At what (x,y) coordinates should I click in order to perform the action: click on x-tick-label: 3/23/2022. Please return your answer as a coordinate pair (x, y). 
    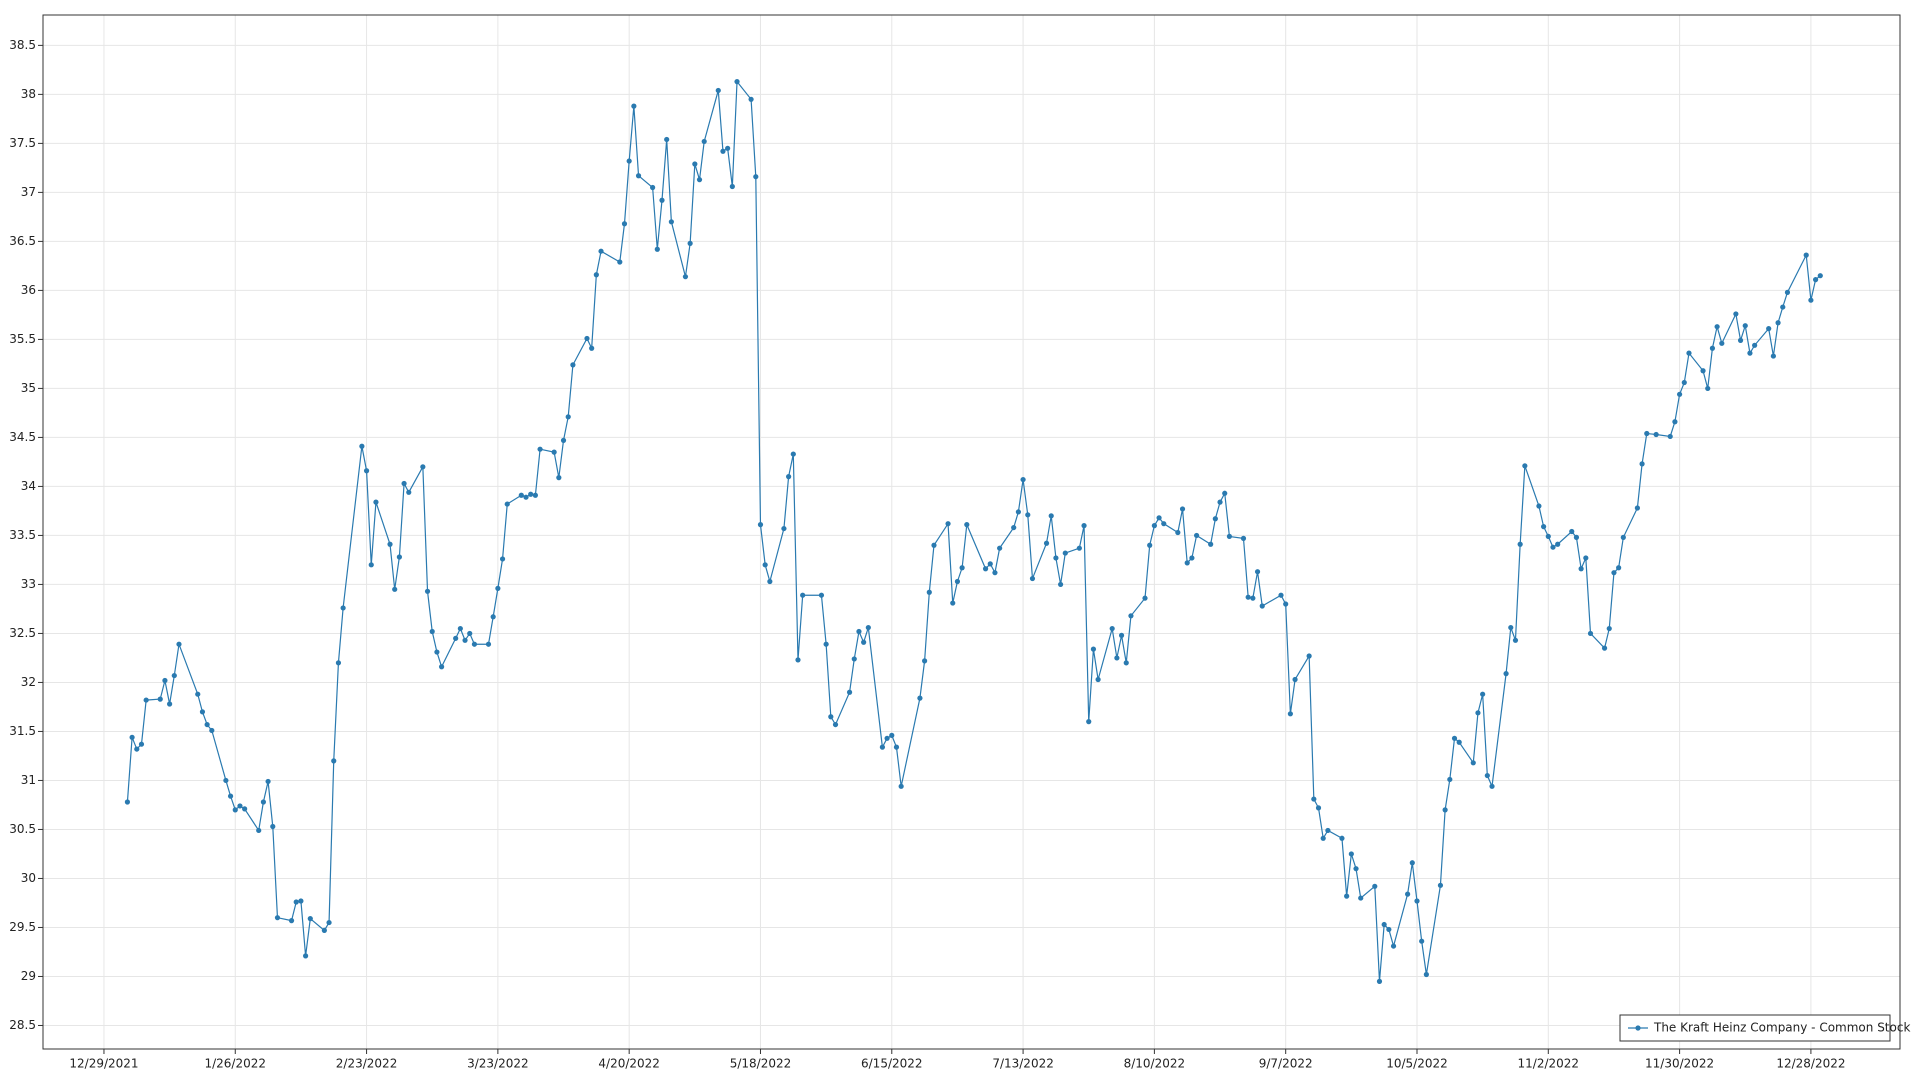
    Looking at the image, I should click on (498, 1064).